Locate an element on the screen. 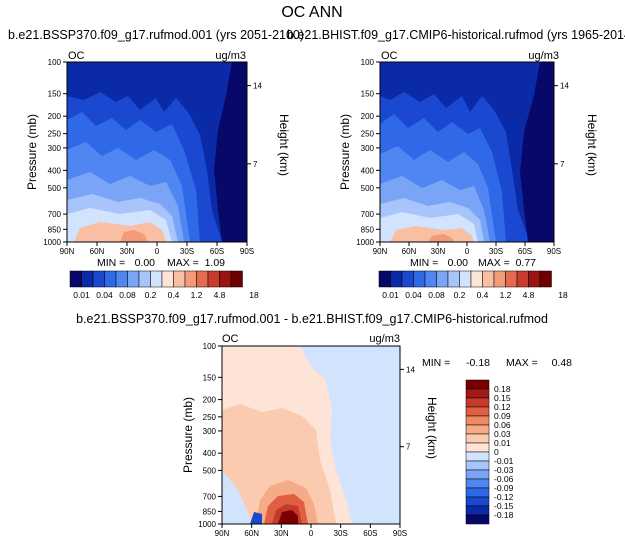 The image size is (625, 545). right-colorbar-label: 4.8 is located at coordinates (529, 295).